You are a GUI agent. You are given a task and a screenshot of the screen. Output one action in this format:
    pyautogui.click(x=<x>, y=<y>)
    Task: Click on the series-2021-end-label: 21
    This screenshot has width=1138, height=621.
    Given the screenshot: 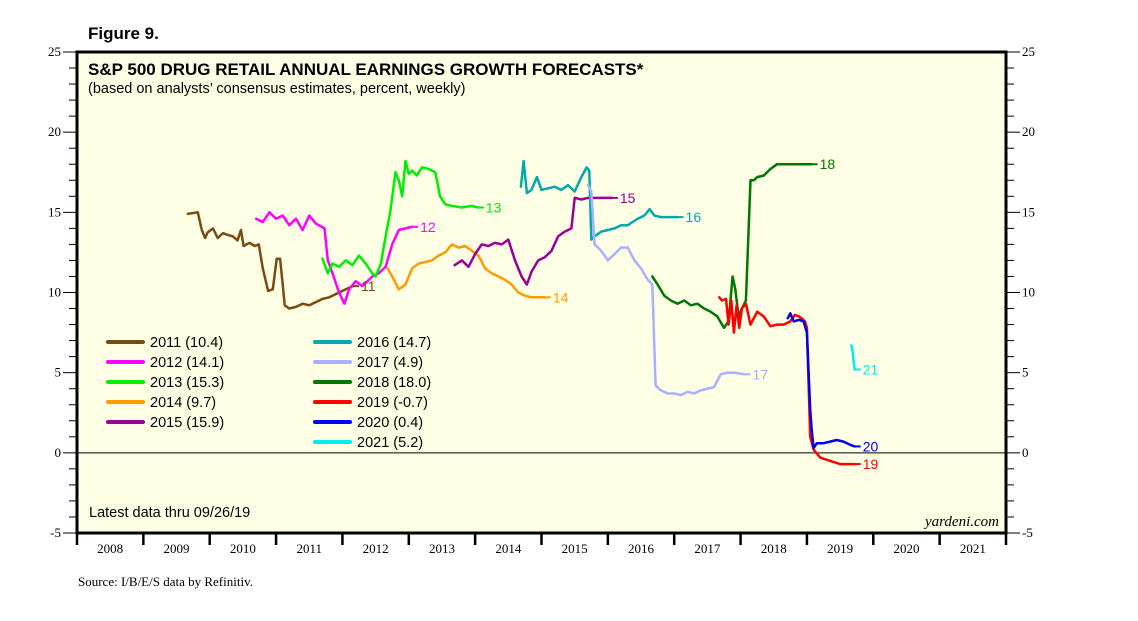 What is the action you would take?
    pyautogui.click(x=871, y=369)
    